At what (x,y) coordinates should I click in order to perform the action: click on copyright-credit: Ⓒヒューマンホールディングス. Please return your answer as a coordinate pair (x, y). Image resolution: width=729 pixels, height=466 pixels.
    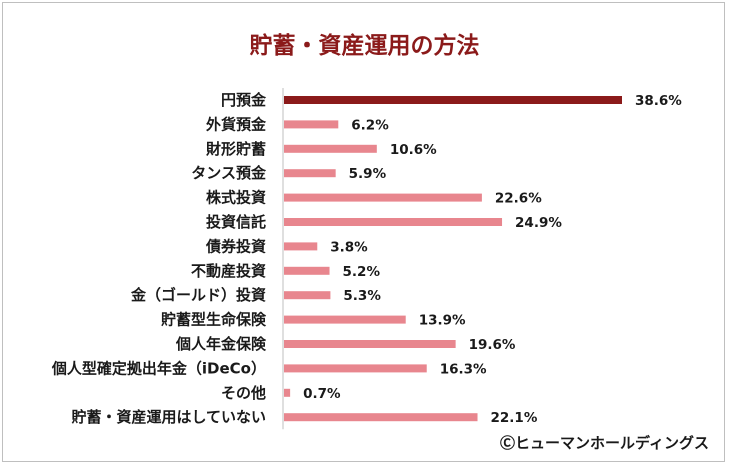
    Looking at the image, I should click on (604, 443).